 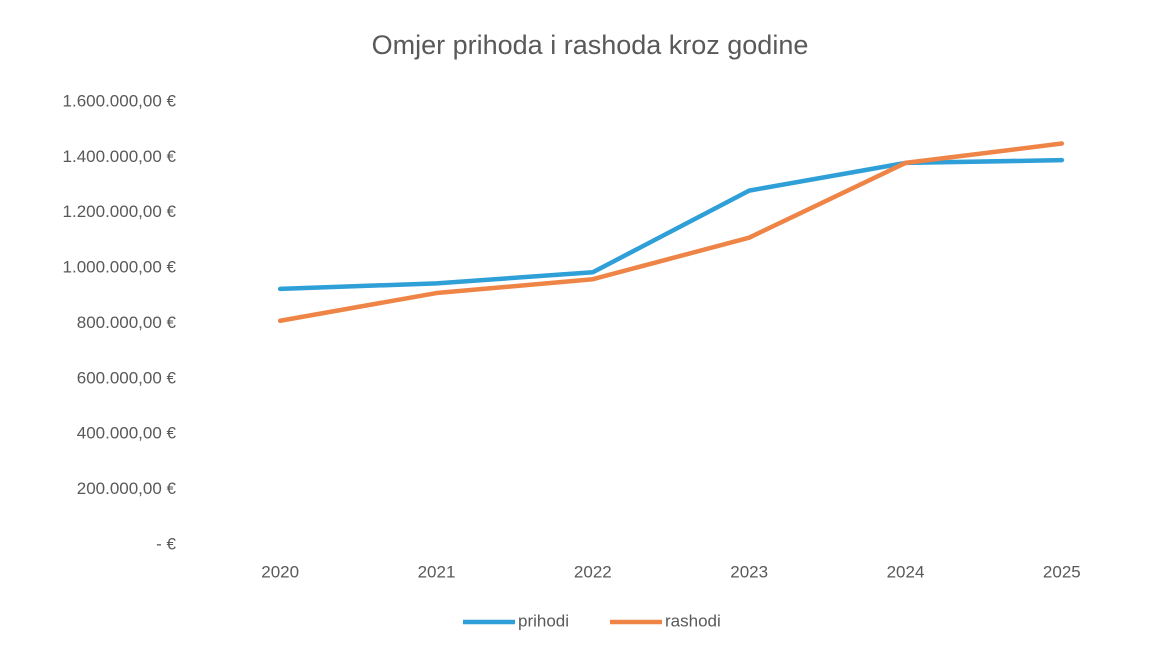 I want to click on y-tick-label: 200.000,00 €, so click(x=127, y=488).